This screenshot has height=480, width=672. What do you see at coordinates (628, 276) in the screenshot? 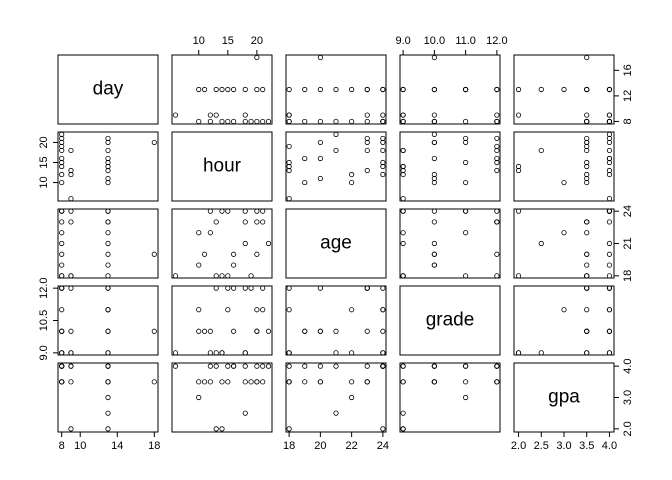
I see `y-tick-label: 18` at bounding box center [628, 276].